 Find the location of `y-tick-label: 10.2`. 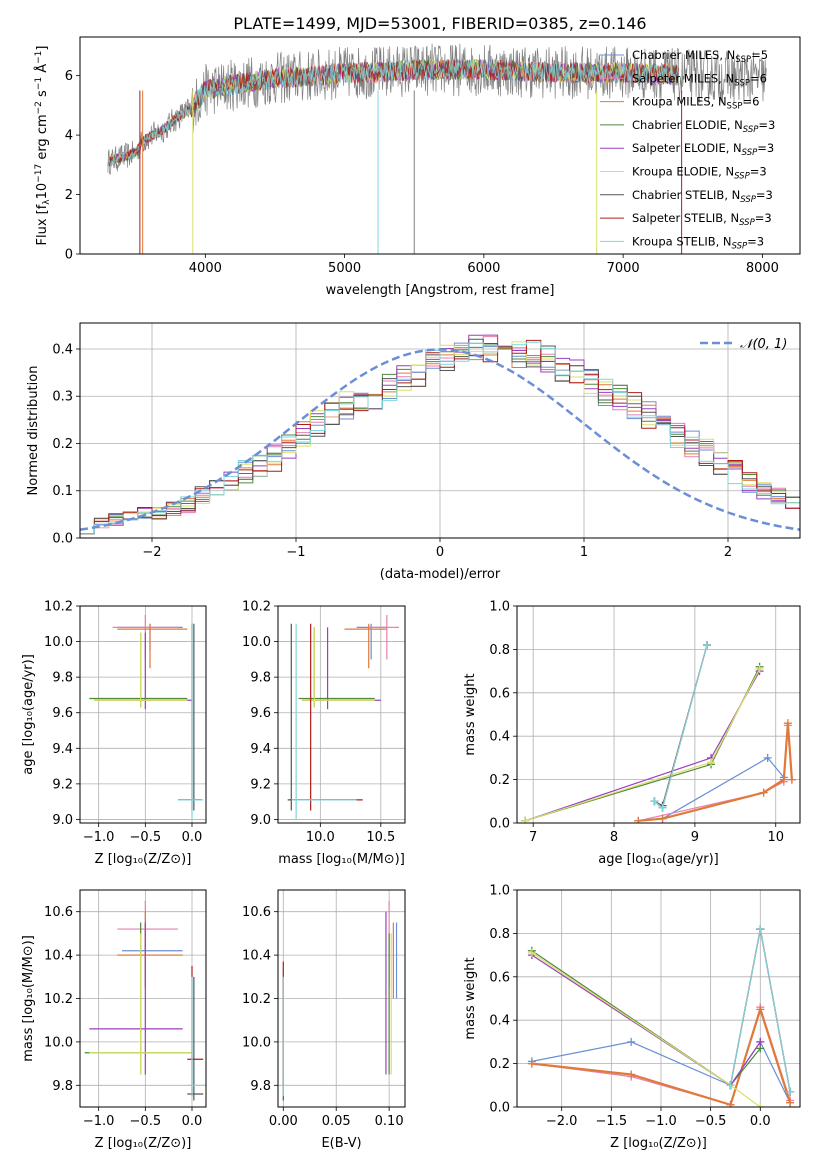

y-tick-label: 10.2 is located at coordinates (256, 999).